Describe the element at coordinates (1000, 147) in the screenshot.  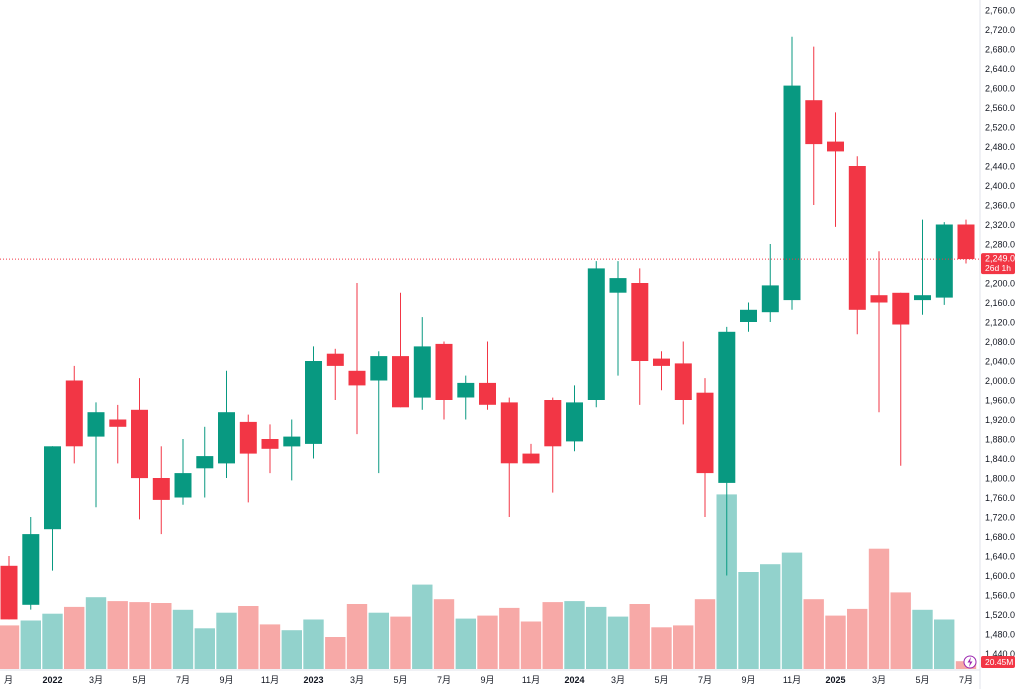
I see `price-tick-label: 2,480.0` at that location.